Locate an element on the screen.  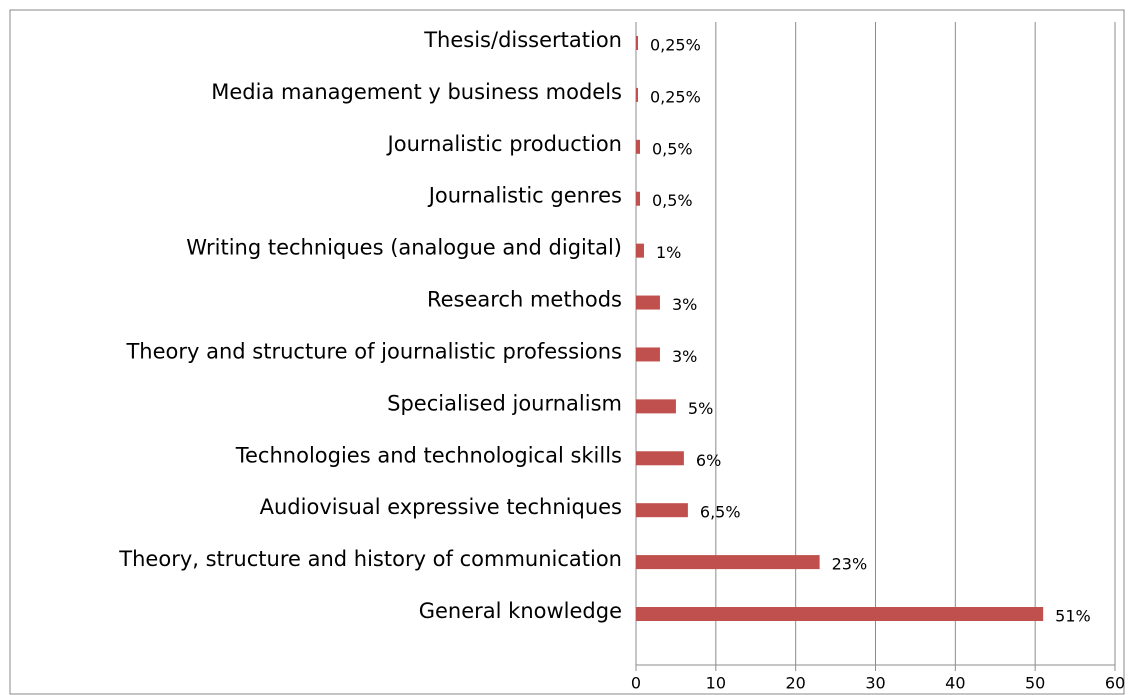
data-label: 5% is located at coordinates (700, 408).